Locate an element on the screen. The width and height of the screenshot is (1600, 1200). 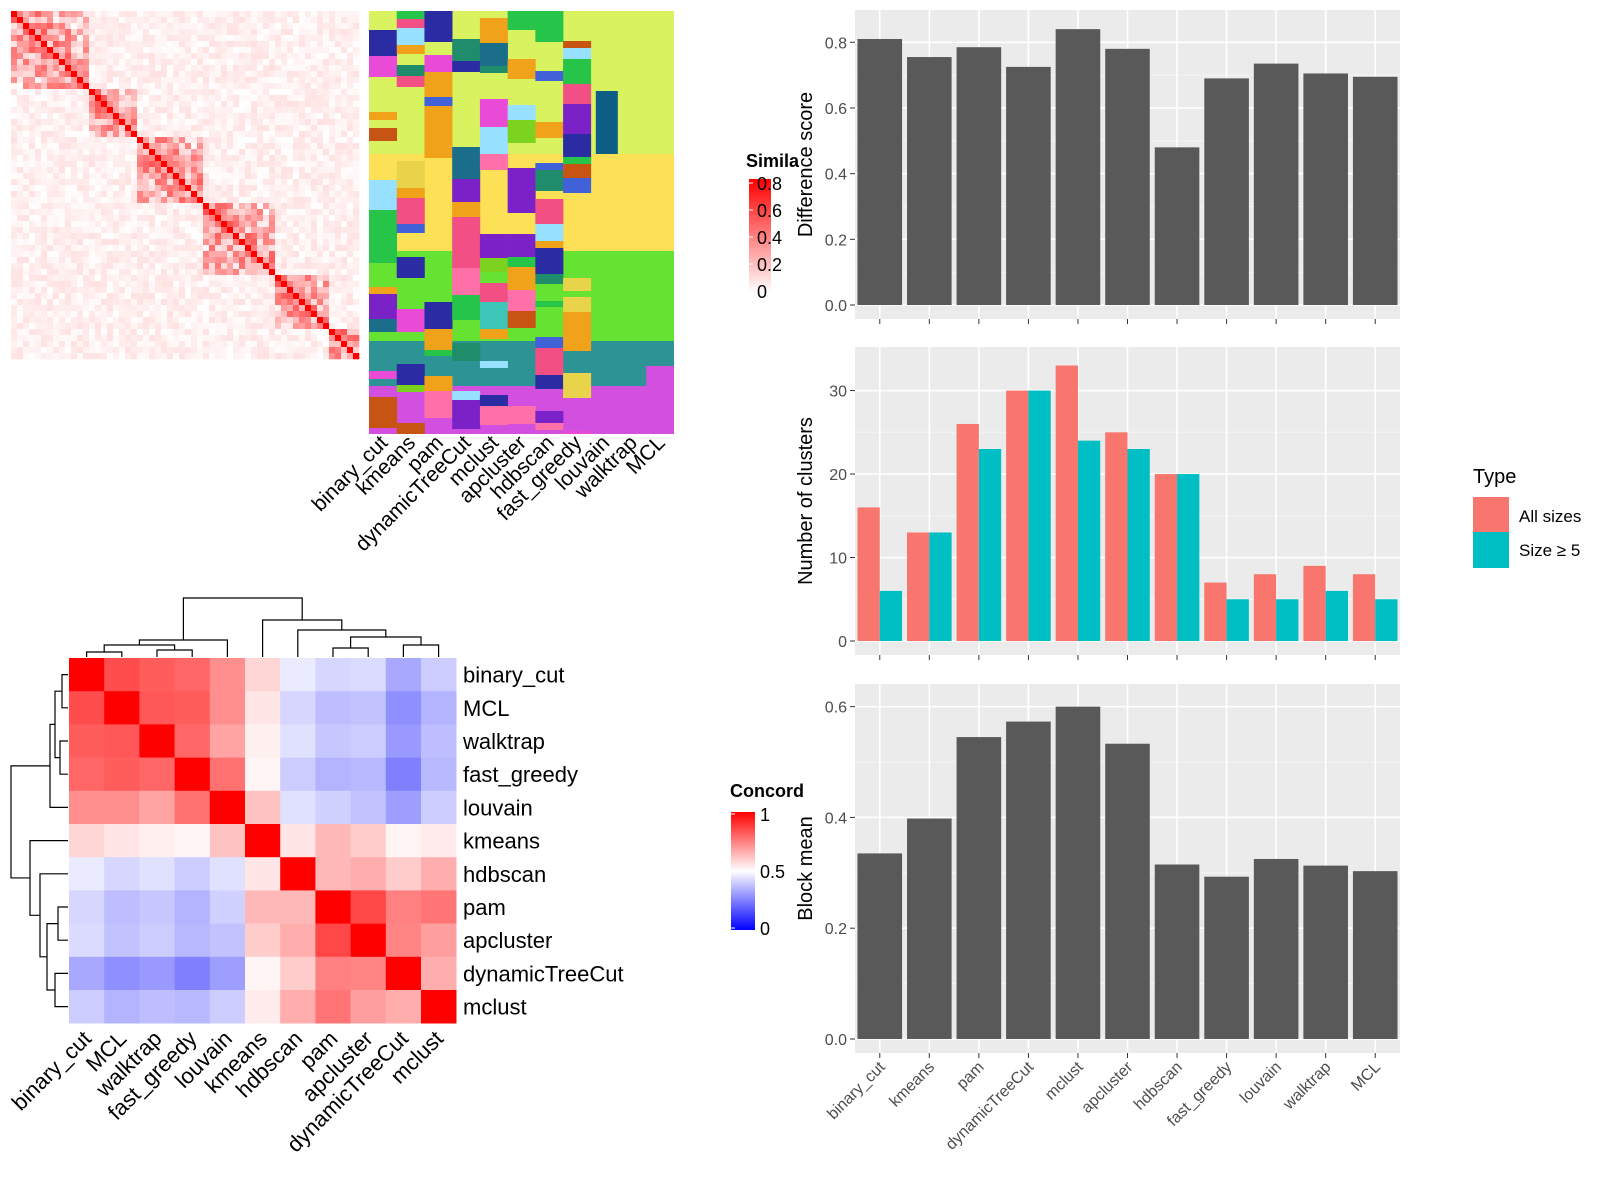
dendrogram-link is located at coordinates (342, 643).